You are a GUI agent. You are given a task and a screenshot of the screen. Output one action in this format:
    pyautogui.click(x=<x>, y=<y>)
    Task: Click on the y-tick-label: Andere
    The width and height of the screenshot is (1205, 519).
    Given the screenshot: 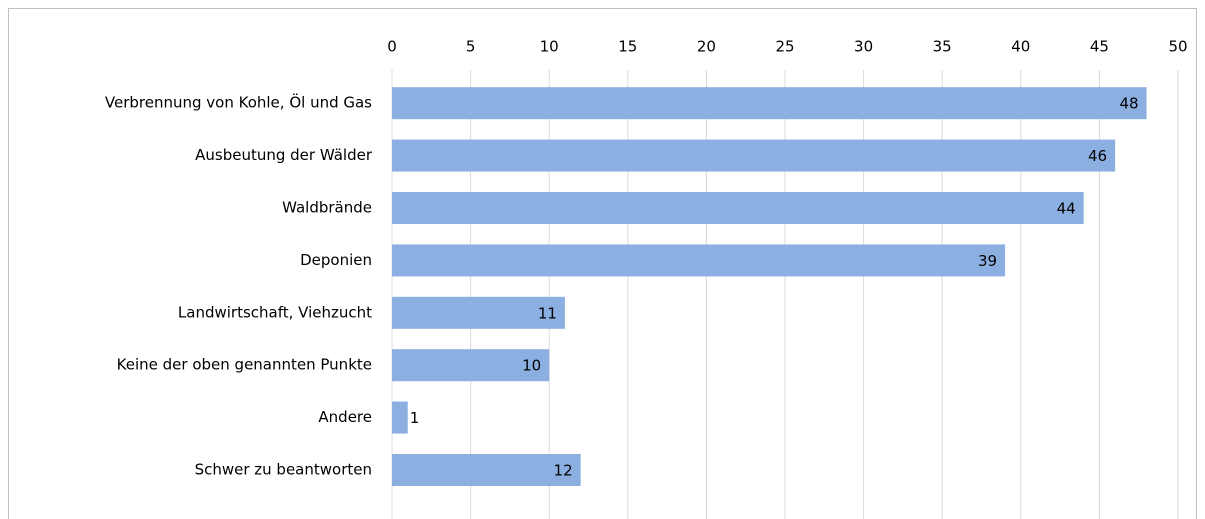 What is the action you would take?
    pyautogui.click(x=345, y=417)
    